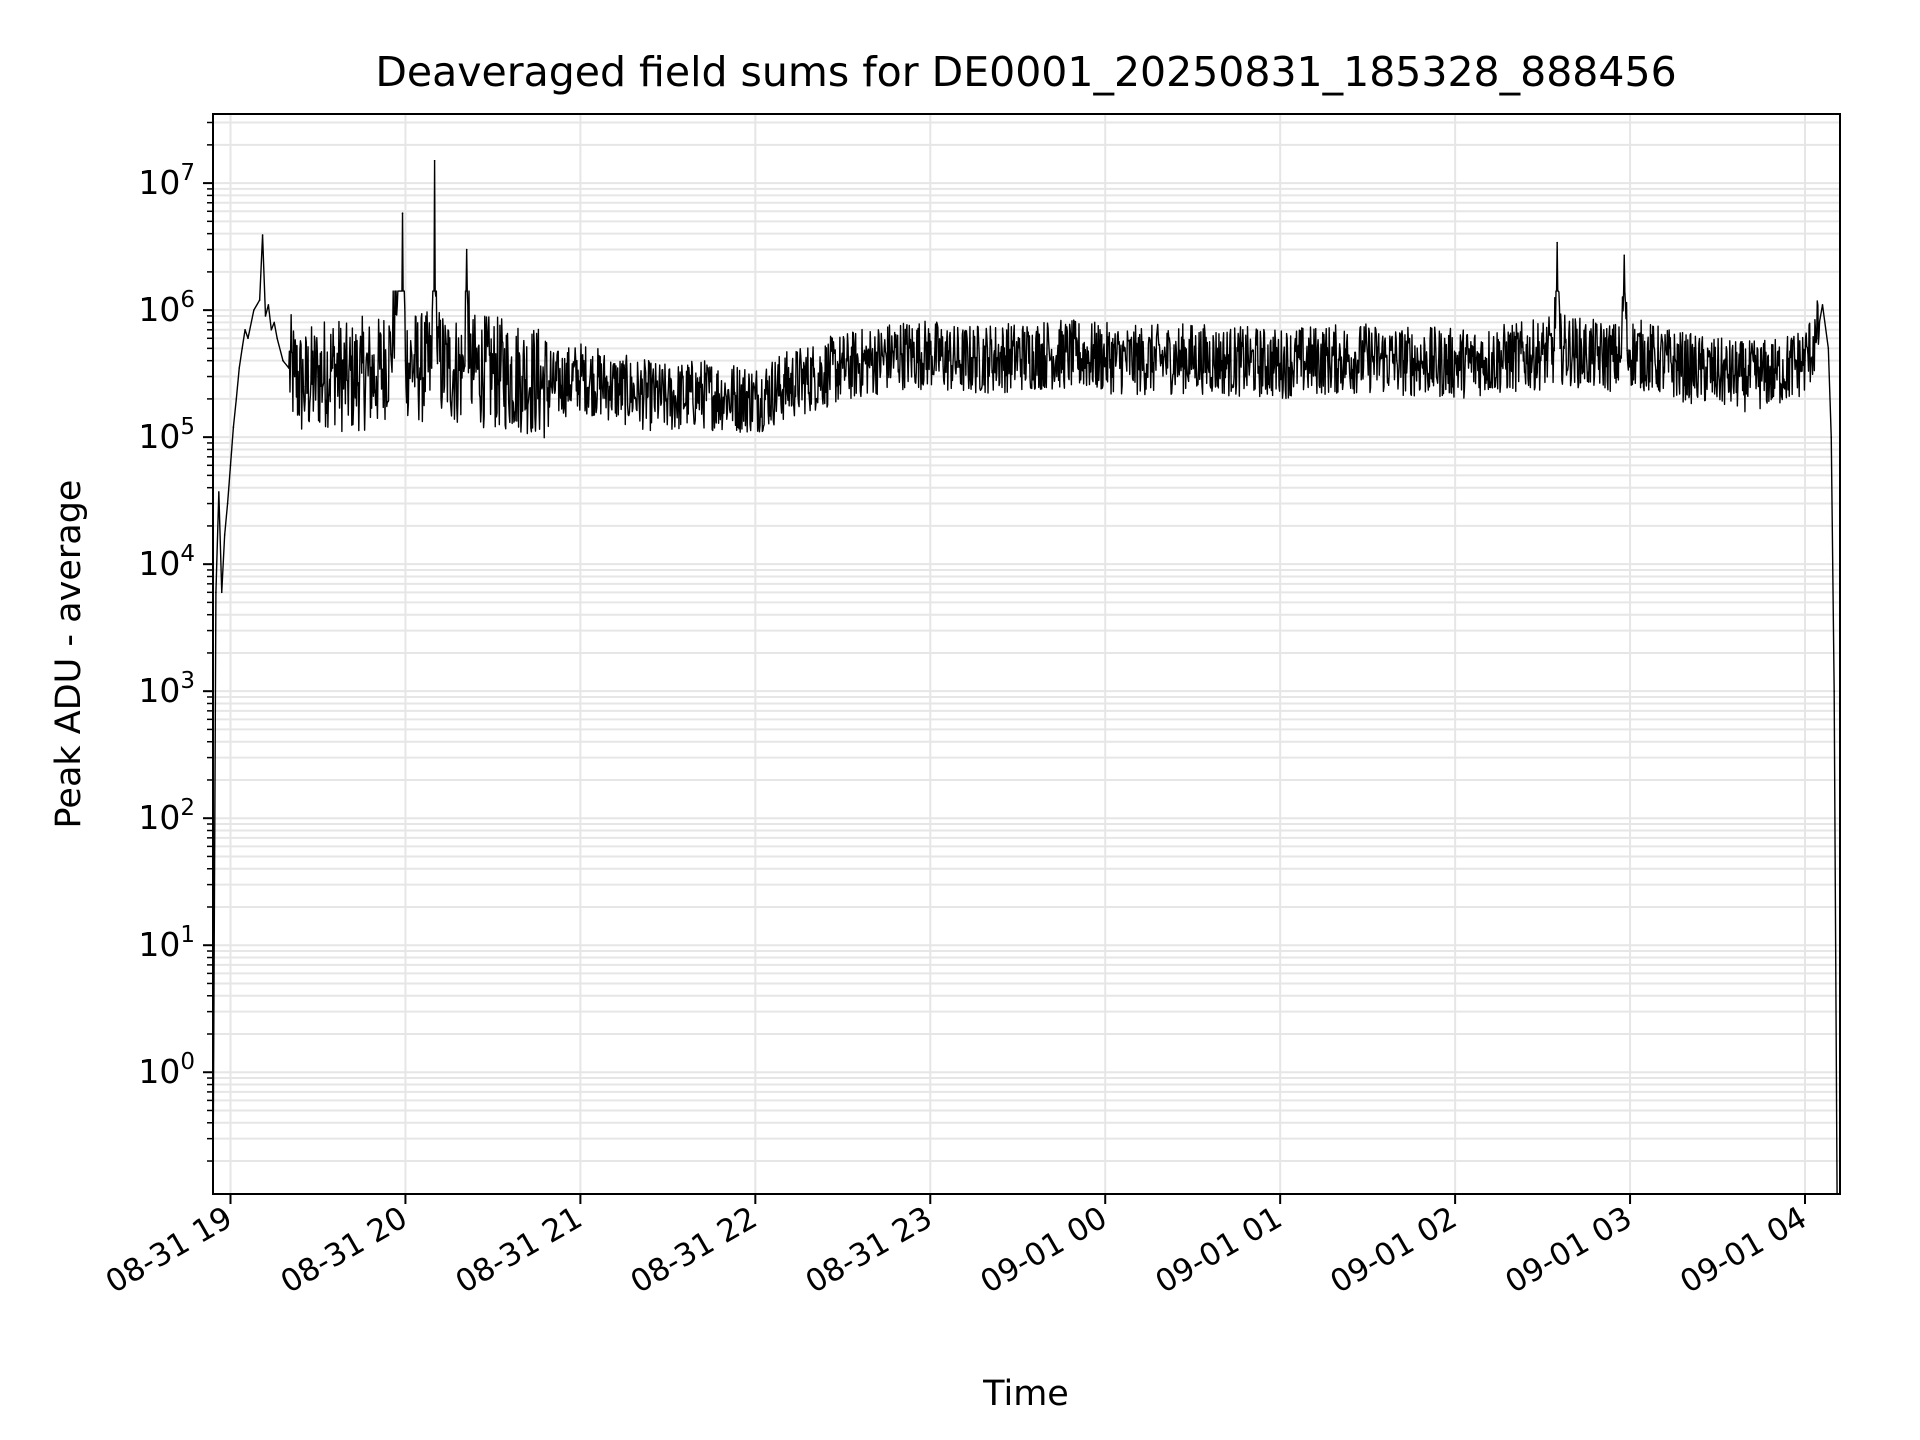  What do you see at coordinates (187, 681) in the screenshot?
I see `y-tick-exponent: 3` at bounding box center [187, 681].